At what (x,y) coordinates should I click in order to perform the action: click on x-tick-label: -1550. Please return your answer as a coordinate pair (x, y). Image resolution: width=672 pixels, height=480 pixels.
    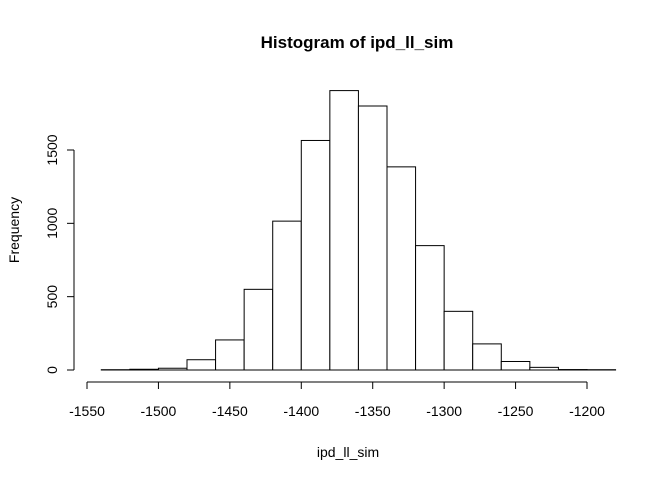
    Looking at the image, I should click on (87, 411).